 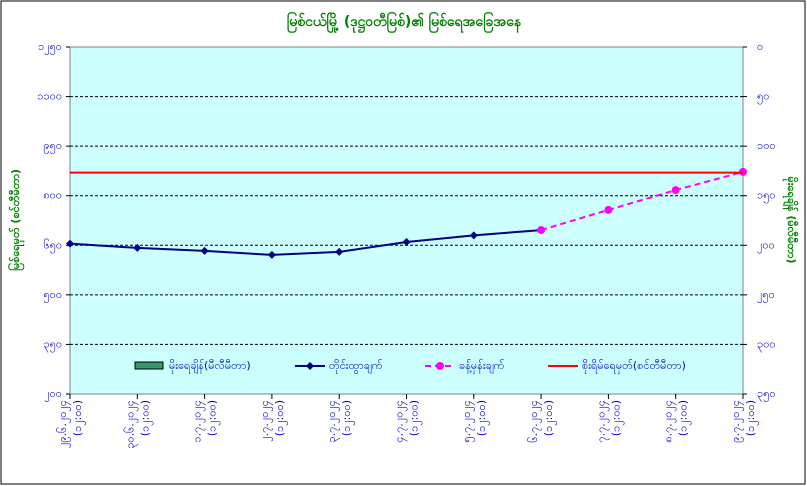 I want to click on x-tick-date: ၇.၇.၂၀၂၄, so click(x=601, y=421).